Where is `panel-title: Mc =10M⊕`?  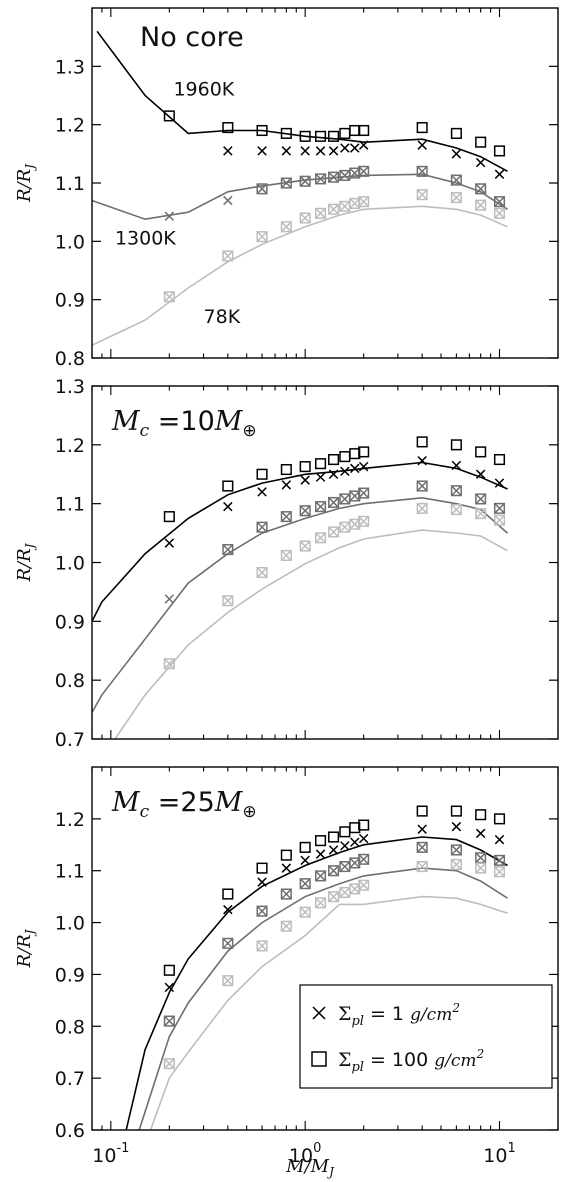 panel-title: Mc =10M⊕ is located at coordinates (184, 423).